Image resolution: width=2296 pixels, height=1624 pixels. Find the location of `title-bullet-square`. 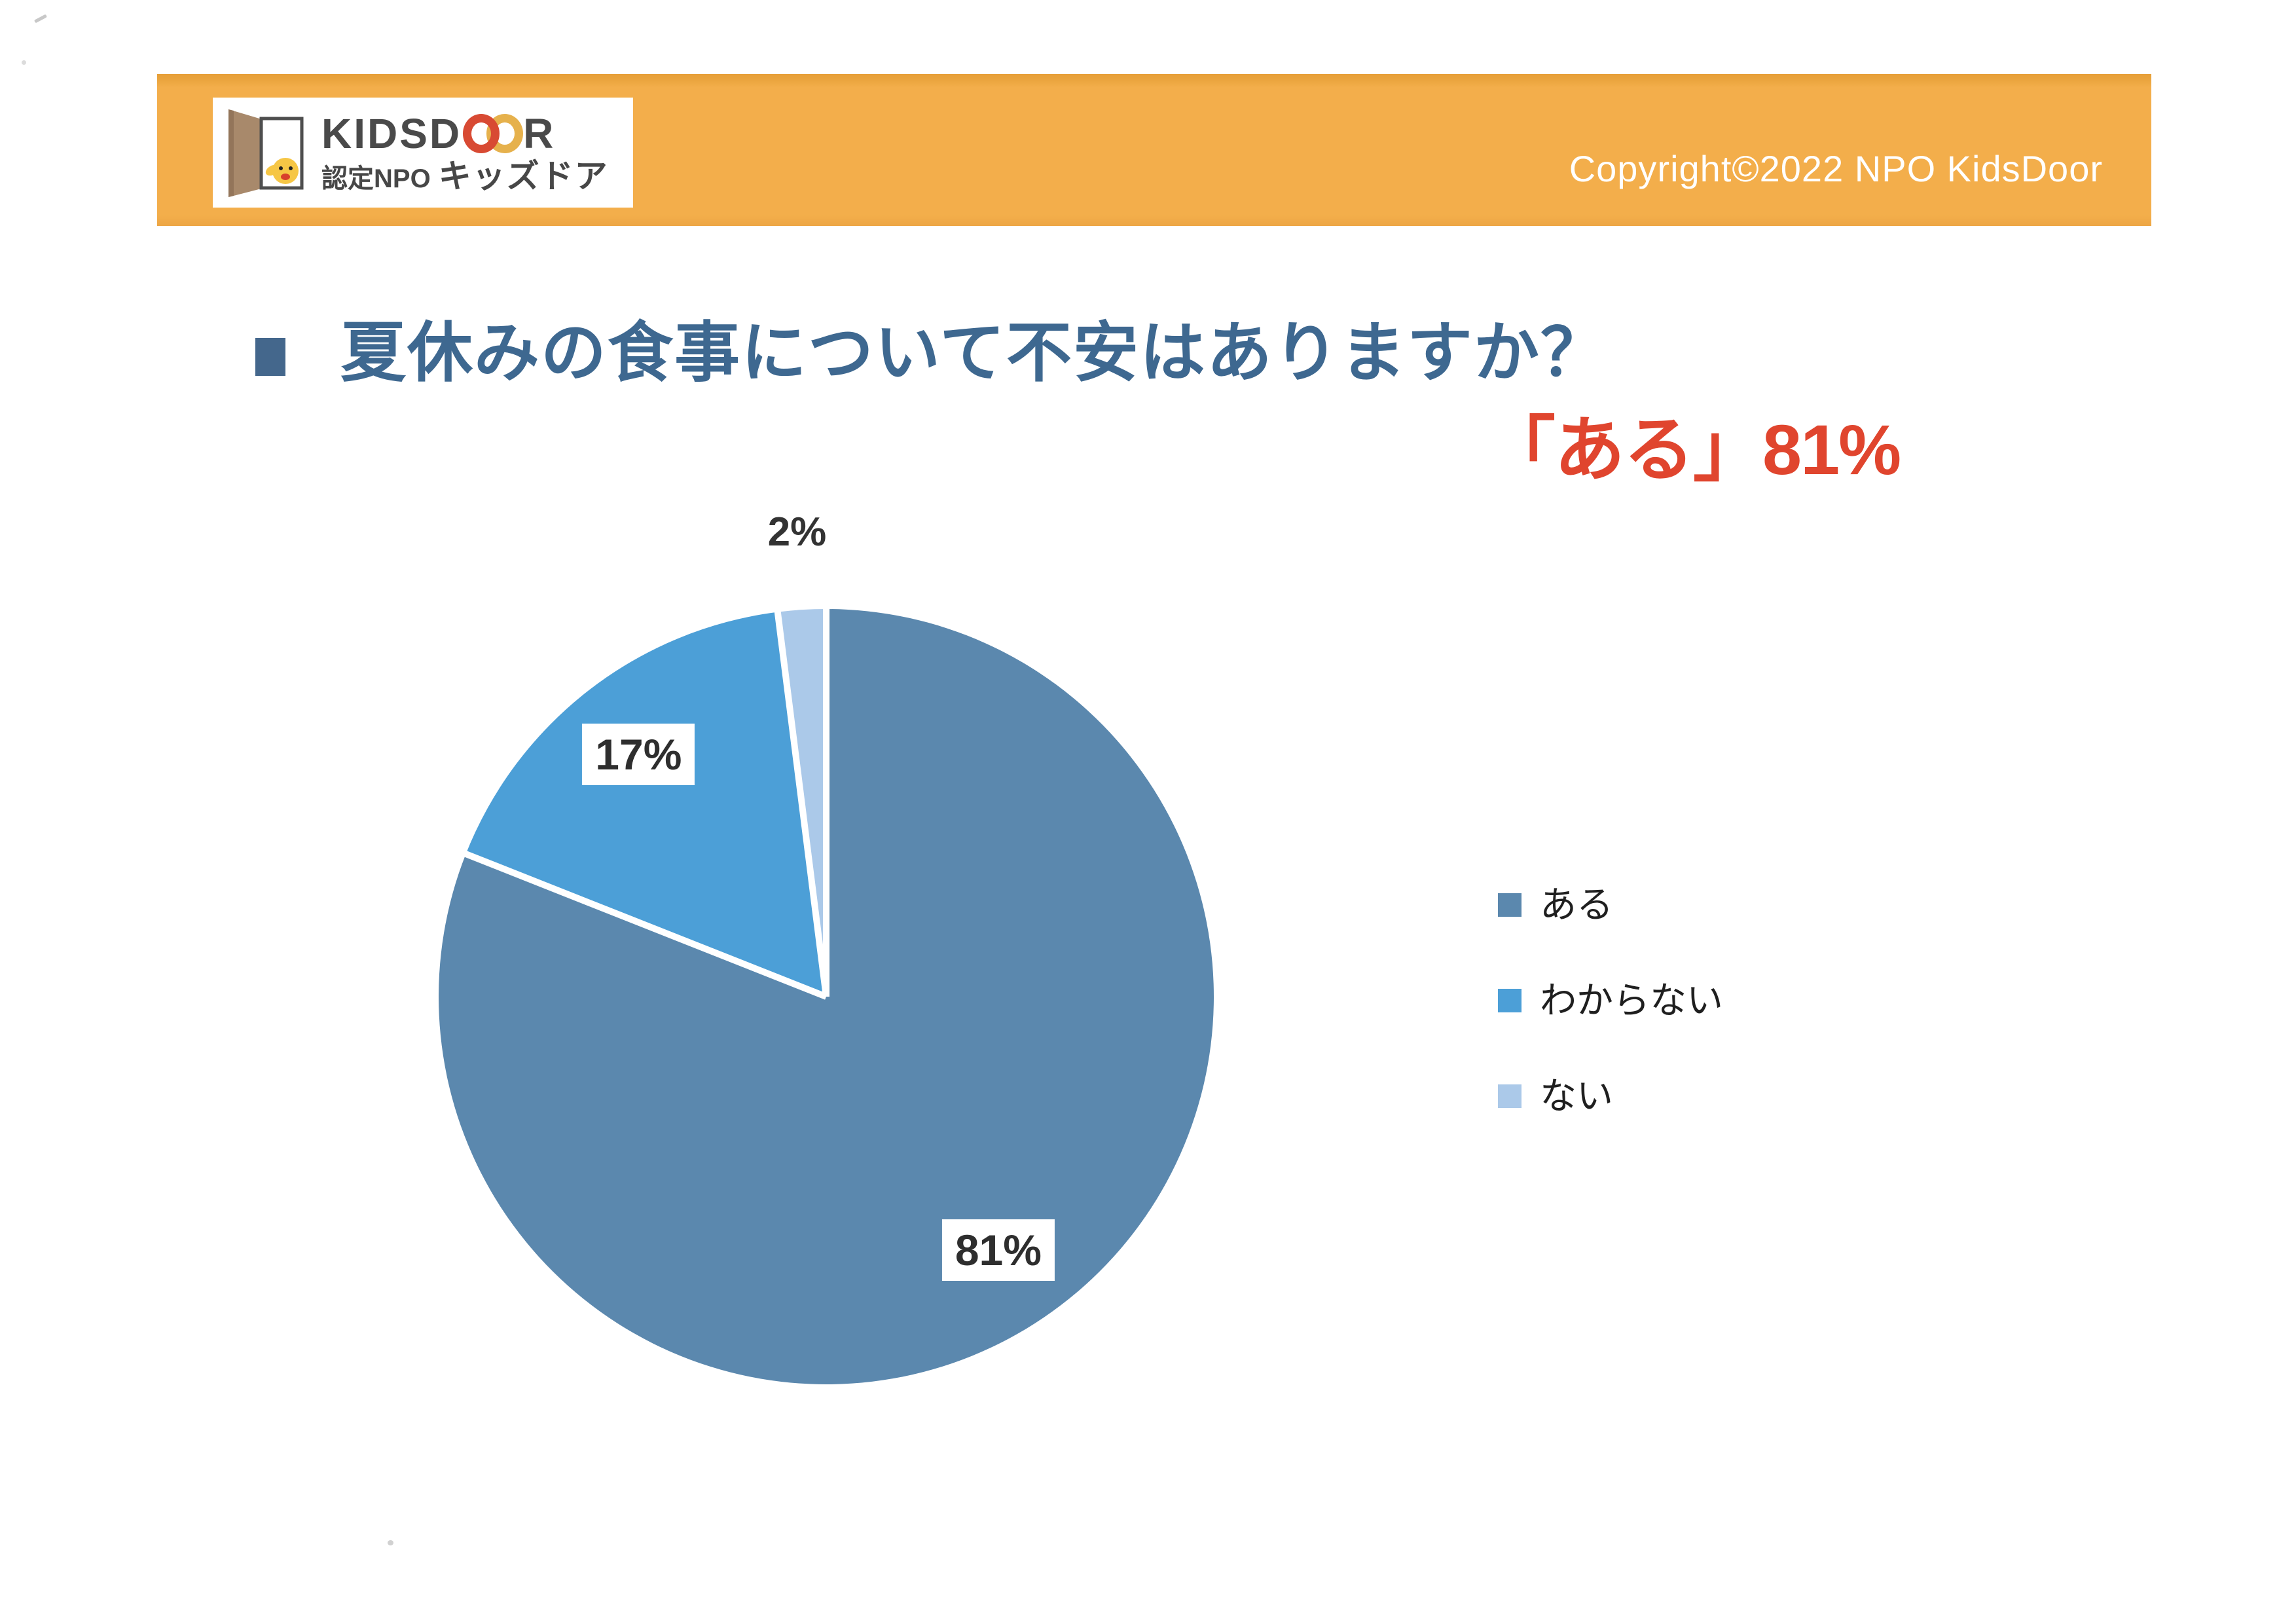

title-bullet-square is located at coordinates (270, 357).